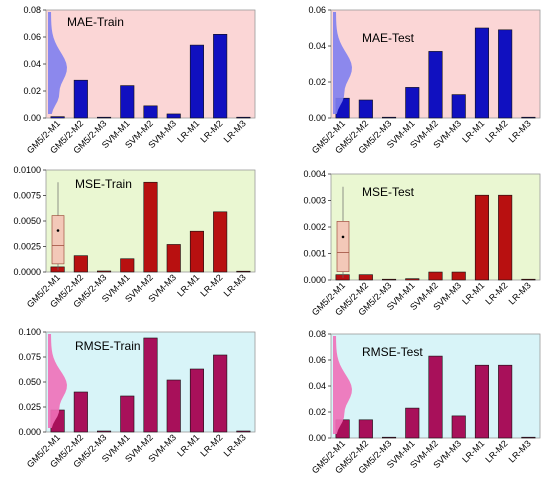 The image size is (550, 484). What do you see at coordinates (314, 201) in the screenshot?
I see `y-tick-label: 0.003` at bounding box center [314, 201].